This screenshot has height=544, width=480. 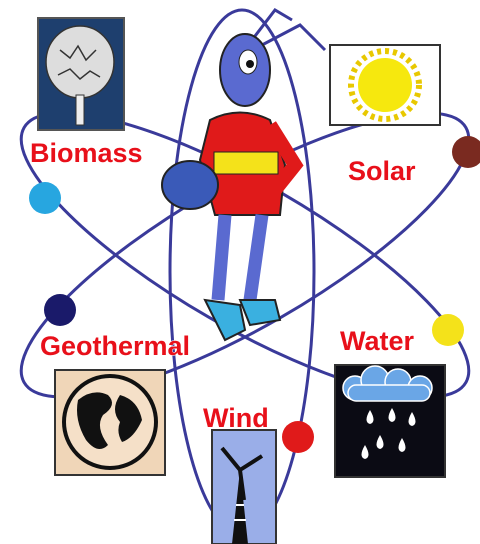 I want to click on label-solar: Solar, so click(x=382, y=171).